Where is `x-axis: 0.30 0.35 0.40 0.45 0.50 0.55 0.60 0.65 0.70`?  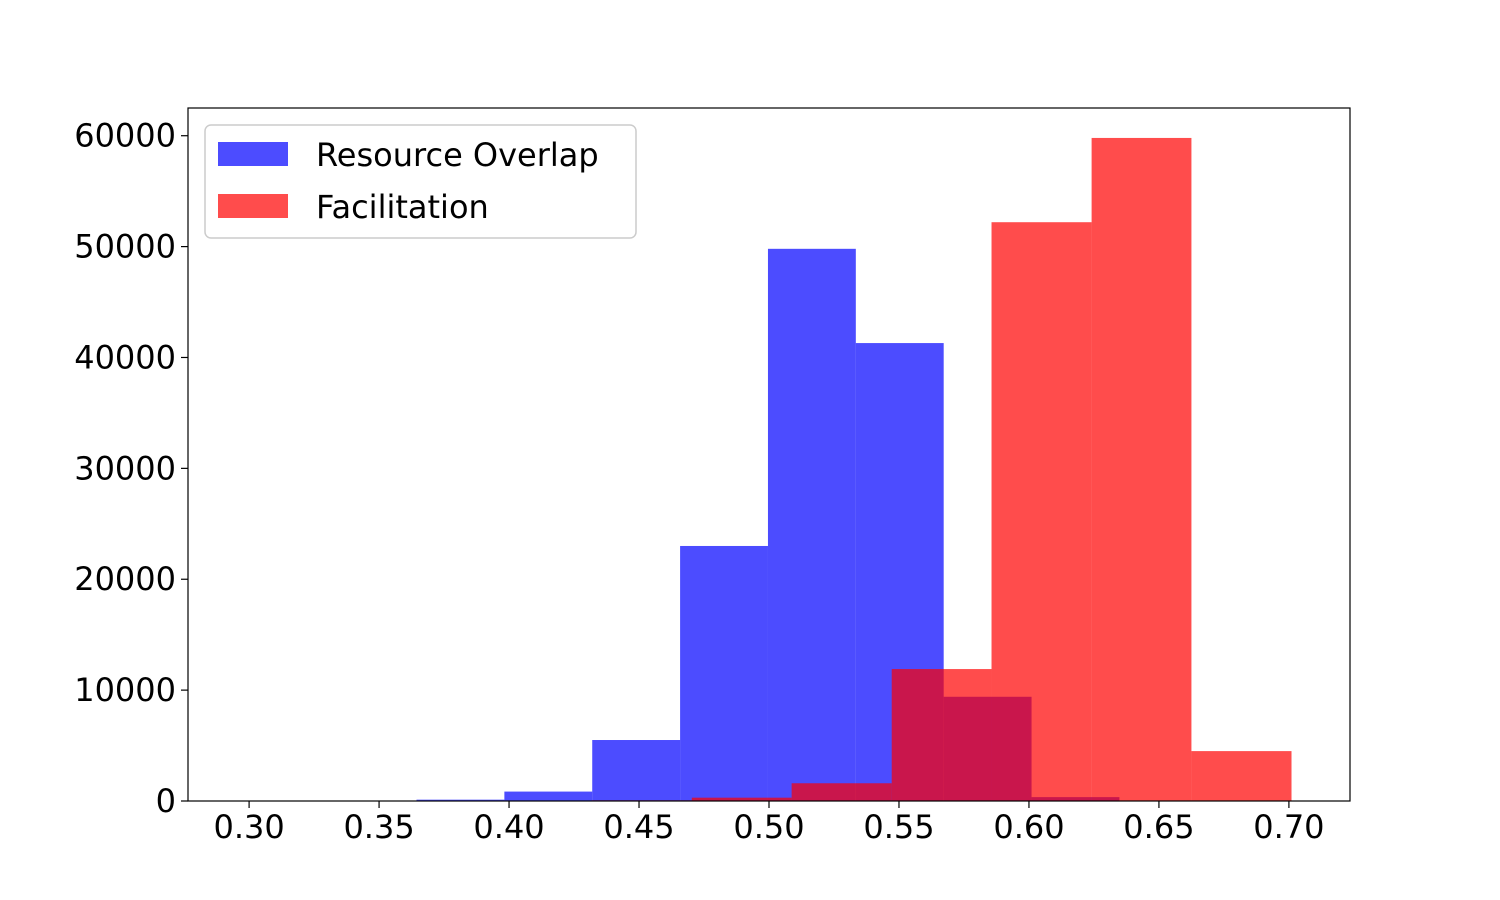
x-axis: 0.30 0.35 0.40 0.45 0.50 0.55 0.60 0.65 0.70 is located at coordinates (769, 823).